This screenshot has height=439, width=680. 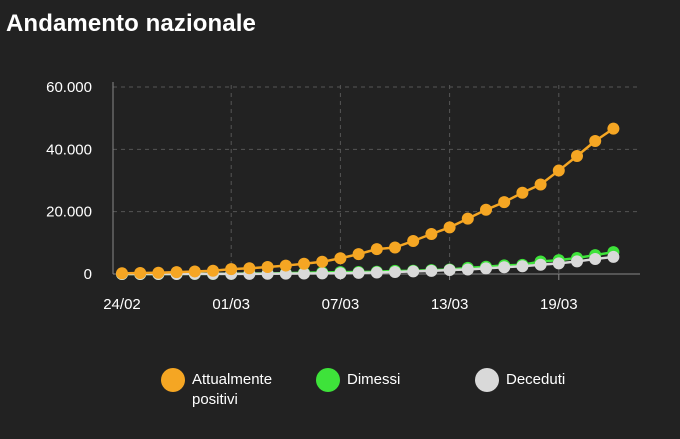 What do you see at coordinates (232, 379) in the screenshot?
I see `legend-label-line1: Attualmente` at bounding box center [232, 379].